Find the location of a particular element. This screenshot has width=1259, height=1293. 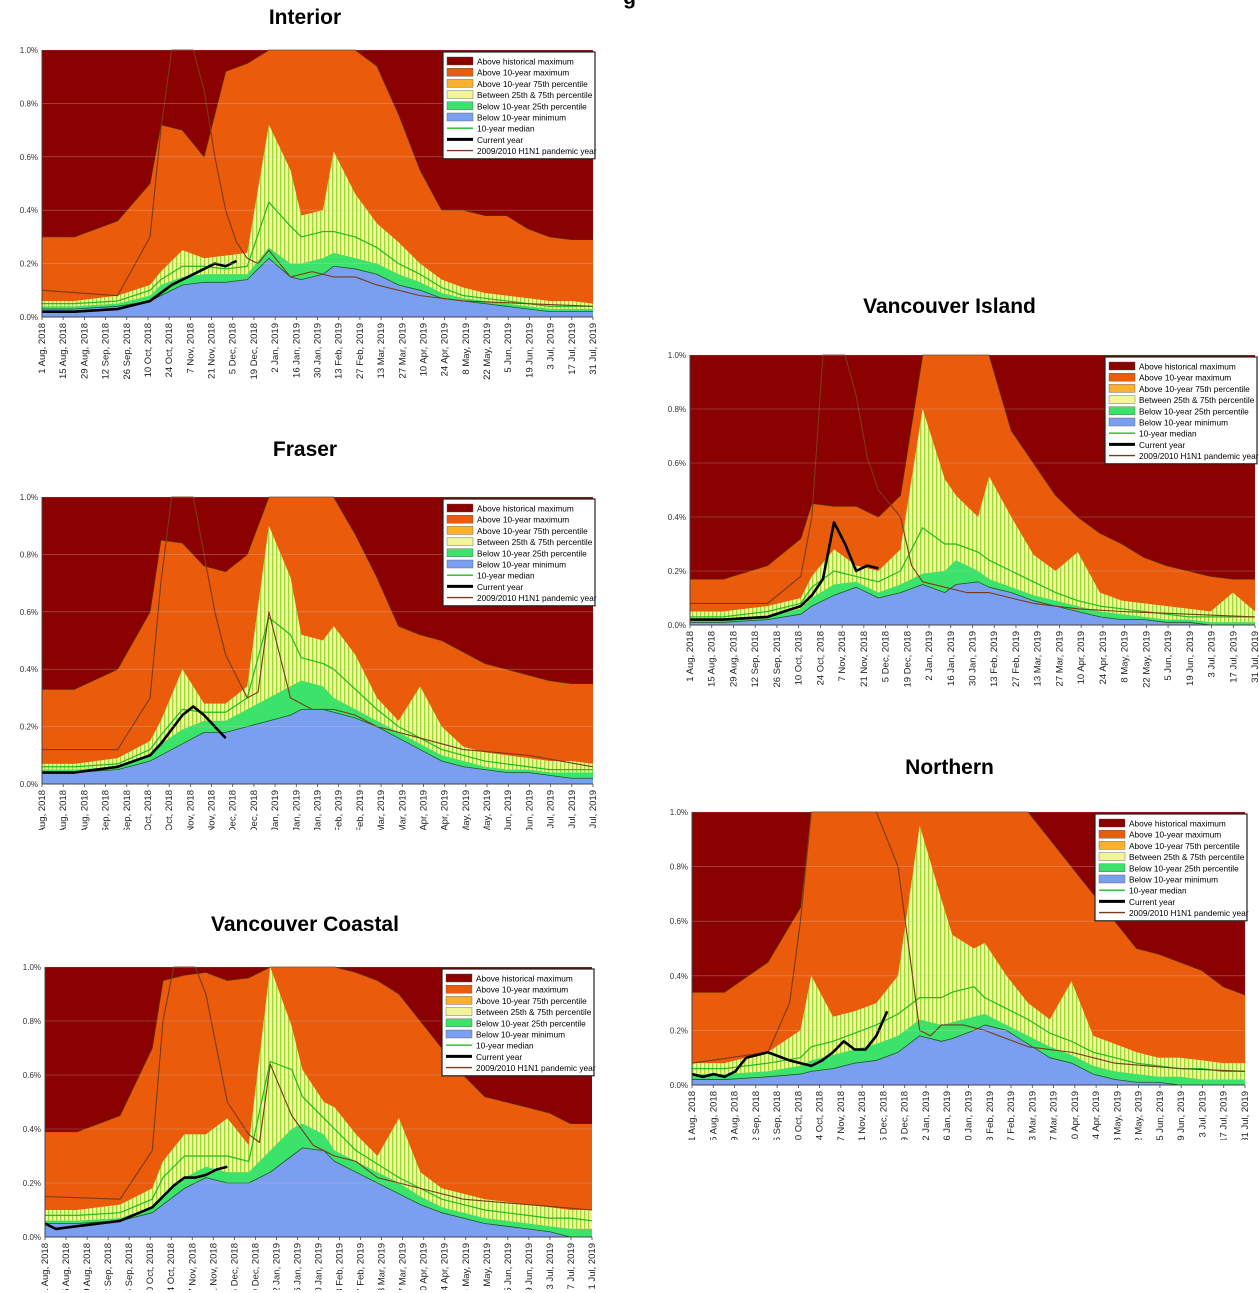

y-tick-label: 0.6% is located at coordinates (679, 921).